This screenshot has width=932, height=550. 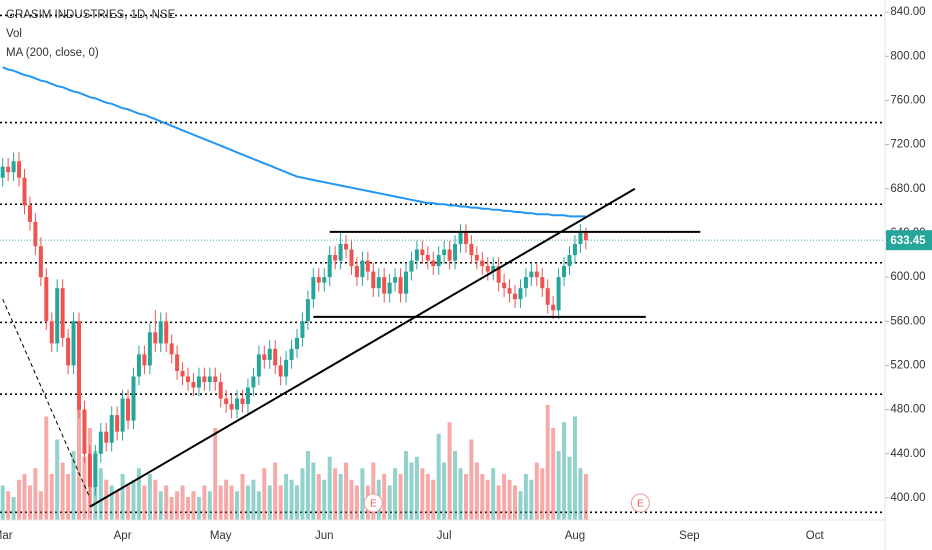 I want to click on legend-entry: Vol, so click(x=14, y=34).